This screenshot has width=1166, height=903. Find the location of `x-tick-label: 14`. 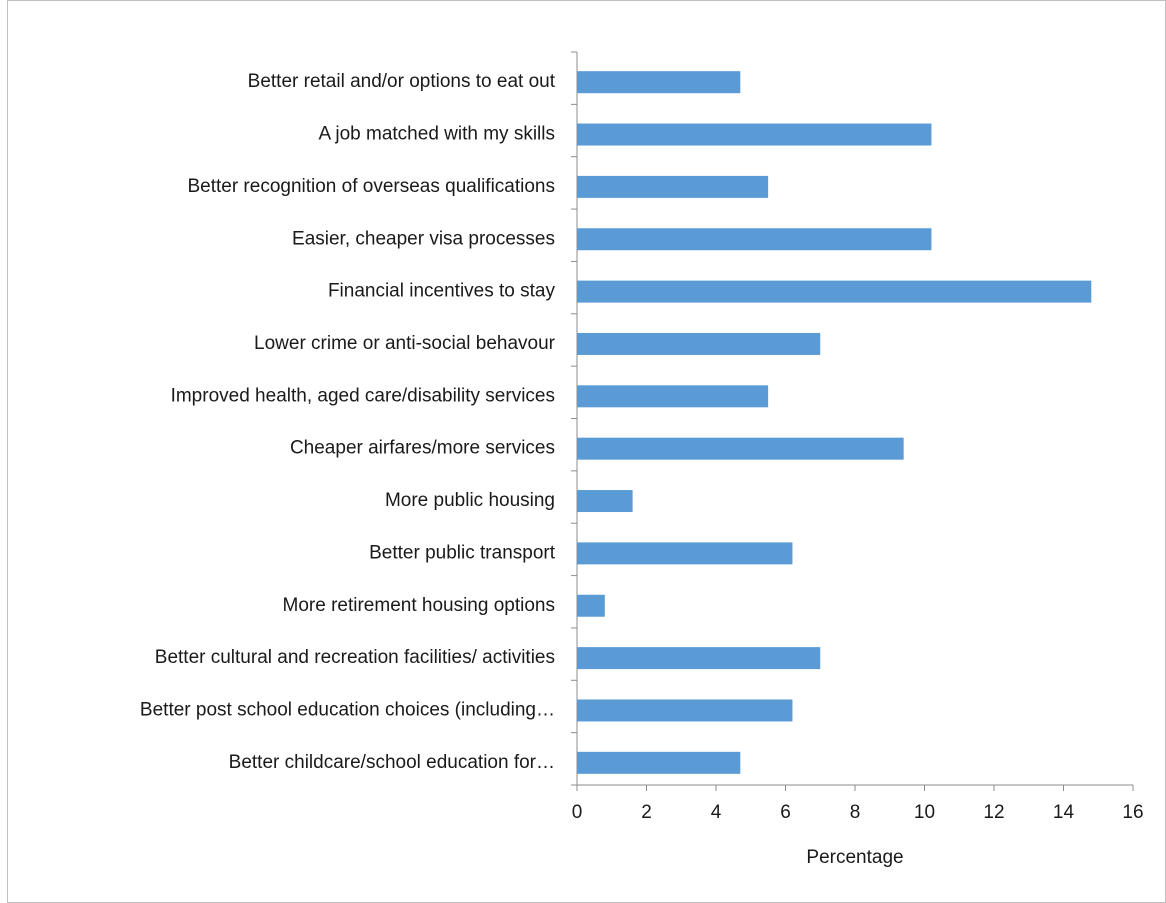

x-tick-label: 14 is located at coordinates (1064, 812).